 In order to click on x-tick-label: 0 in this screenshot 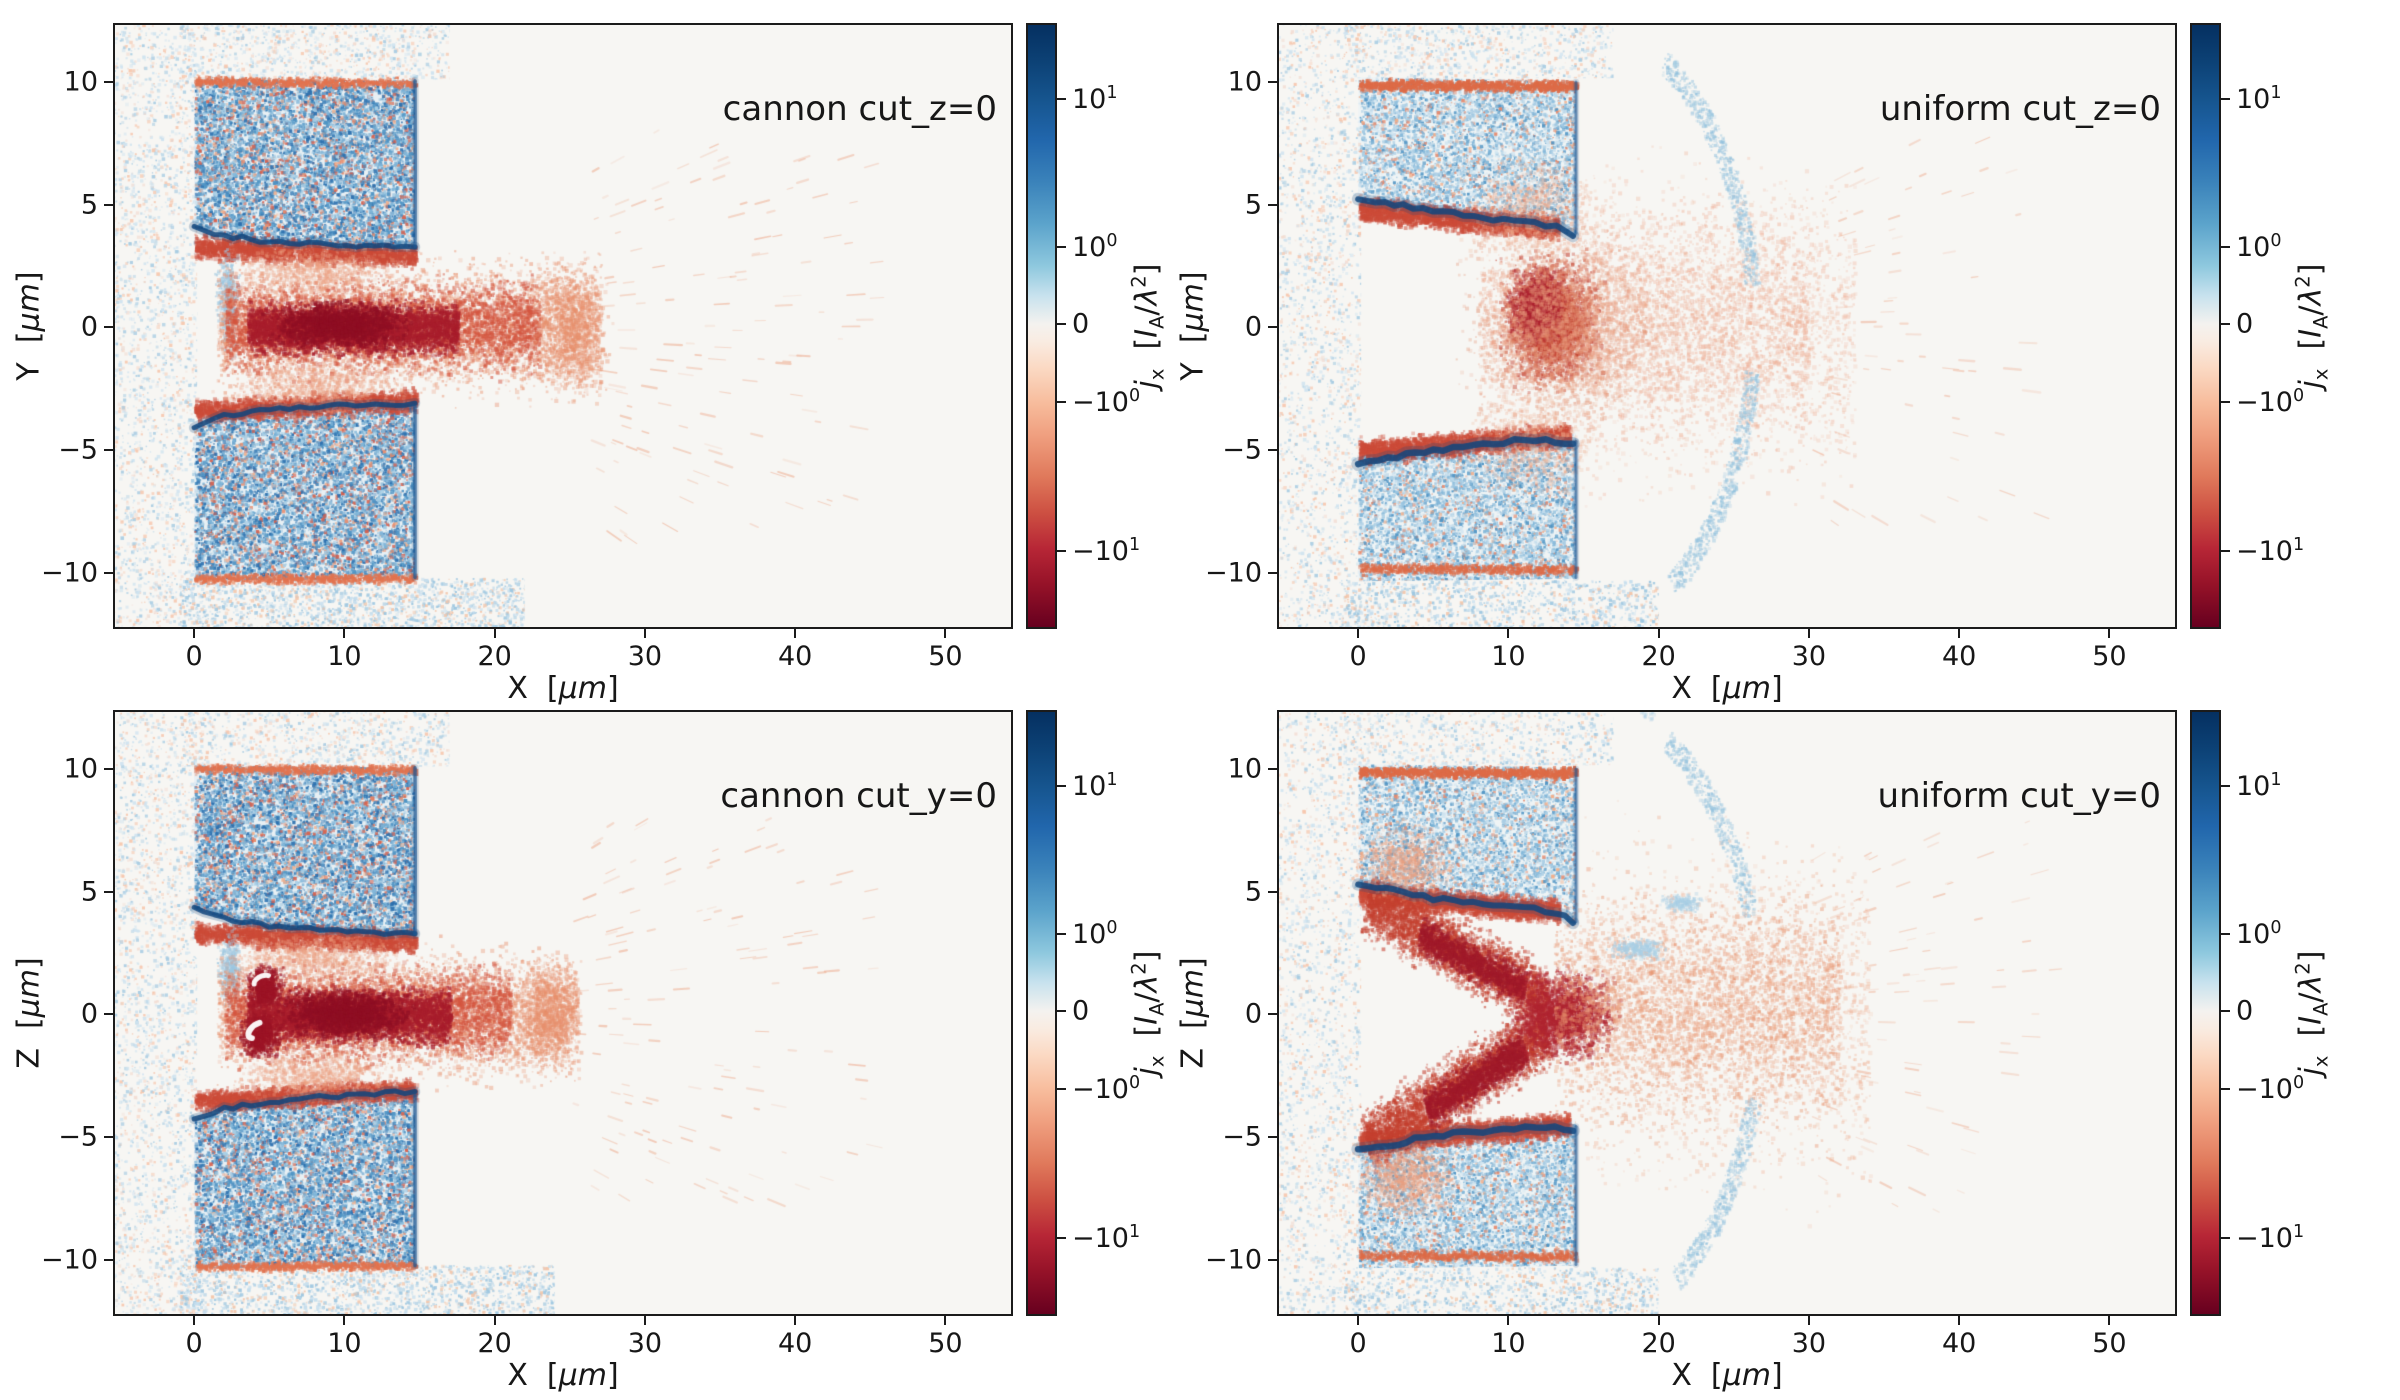, I will do `click(194, 656)`.